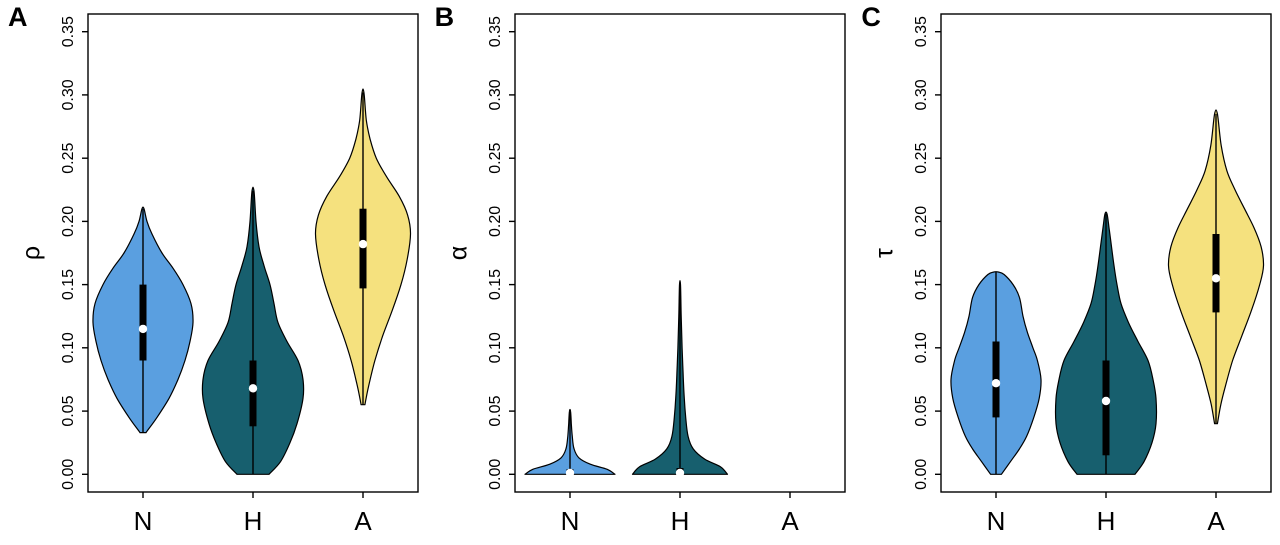  I want to click on y-axis-label-tau: τ, so click(884, 253).